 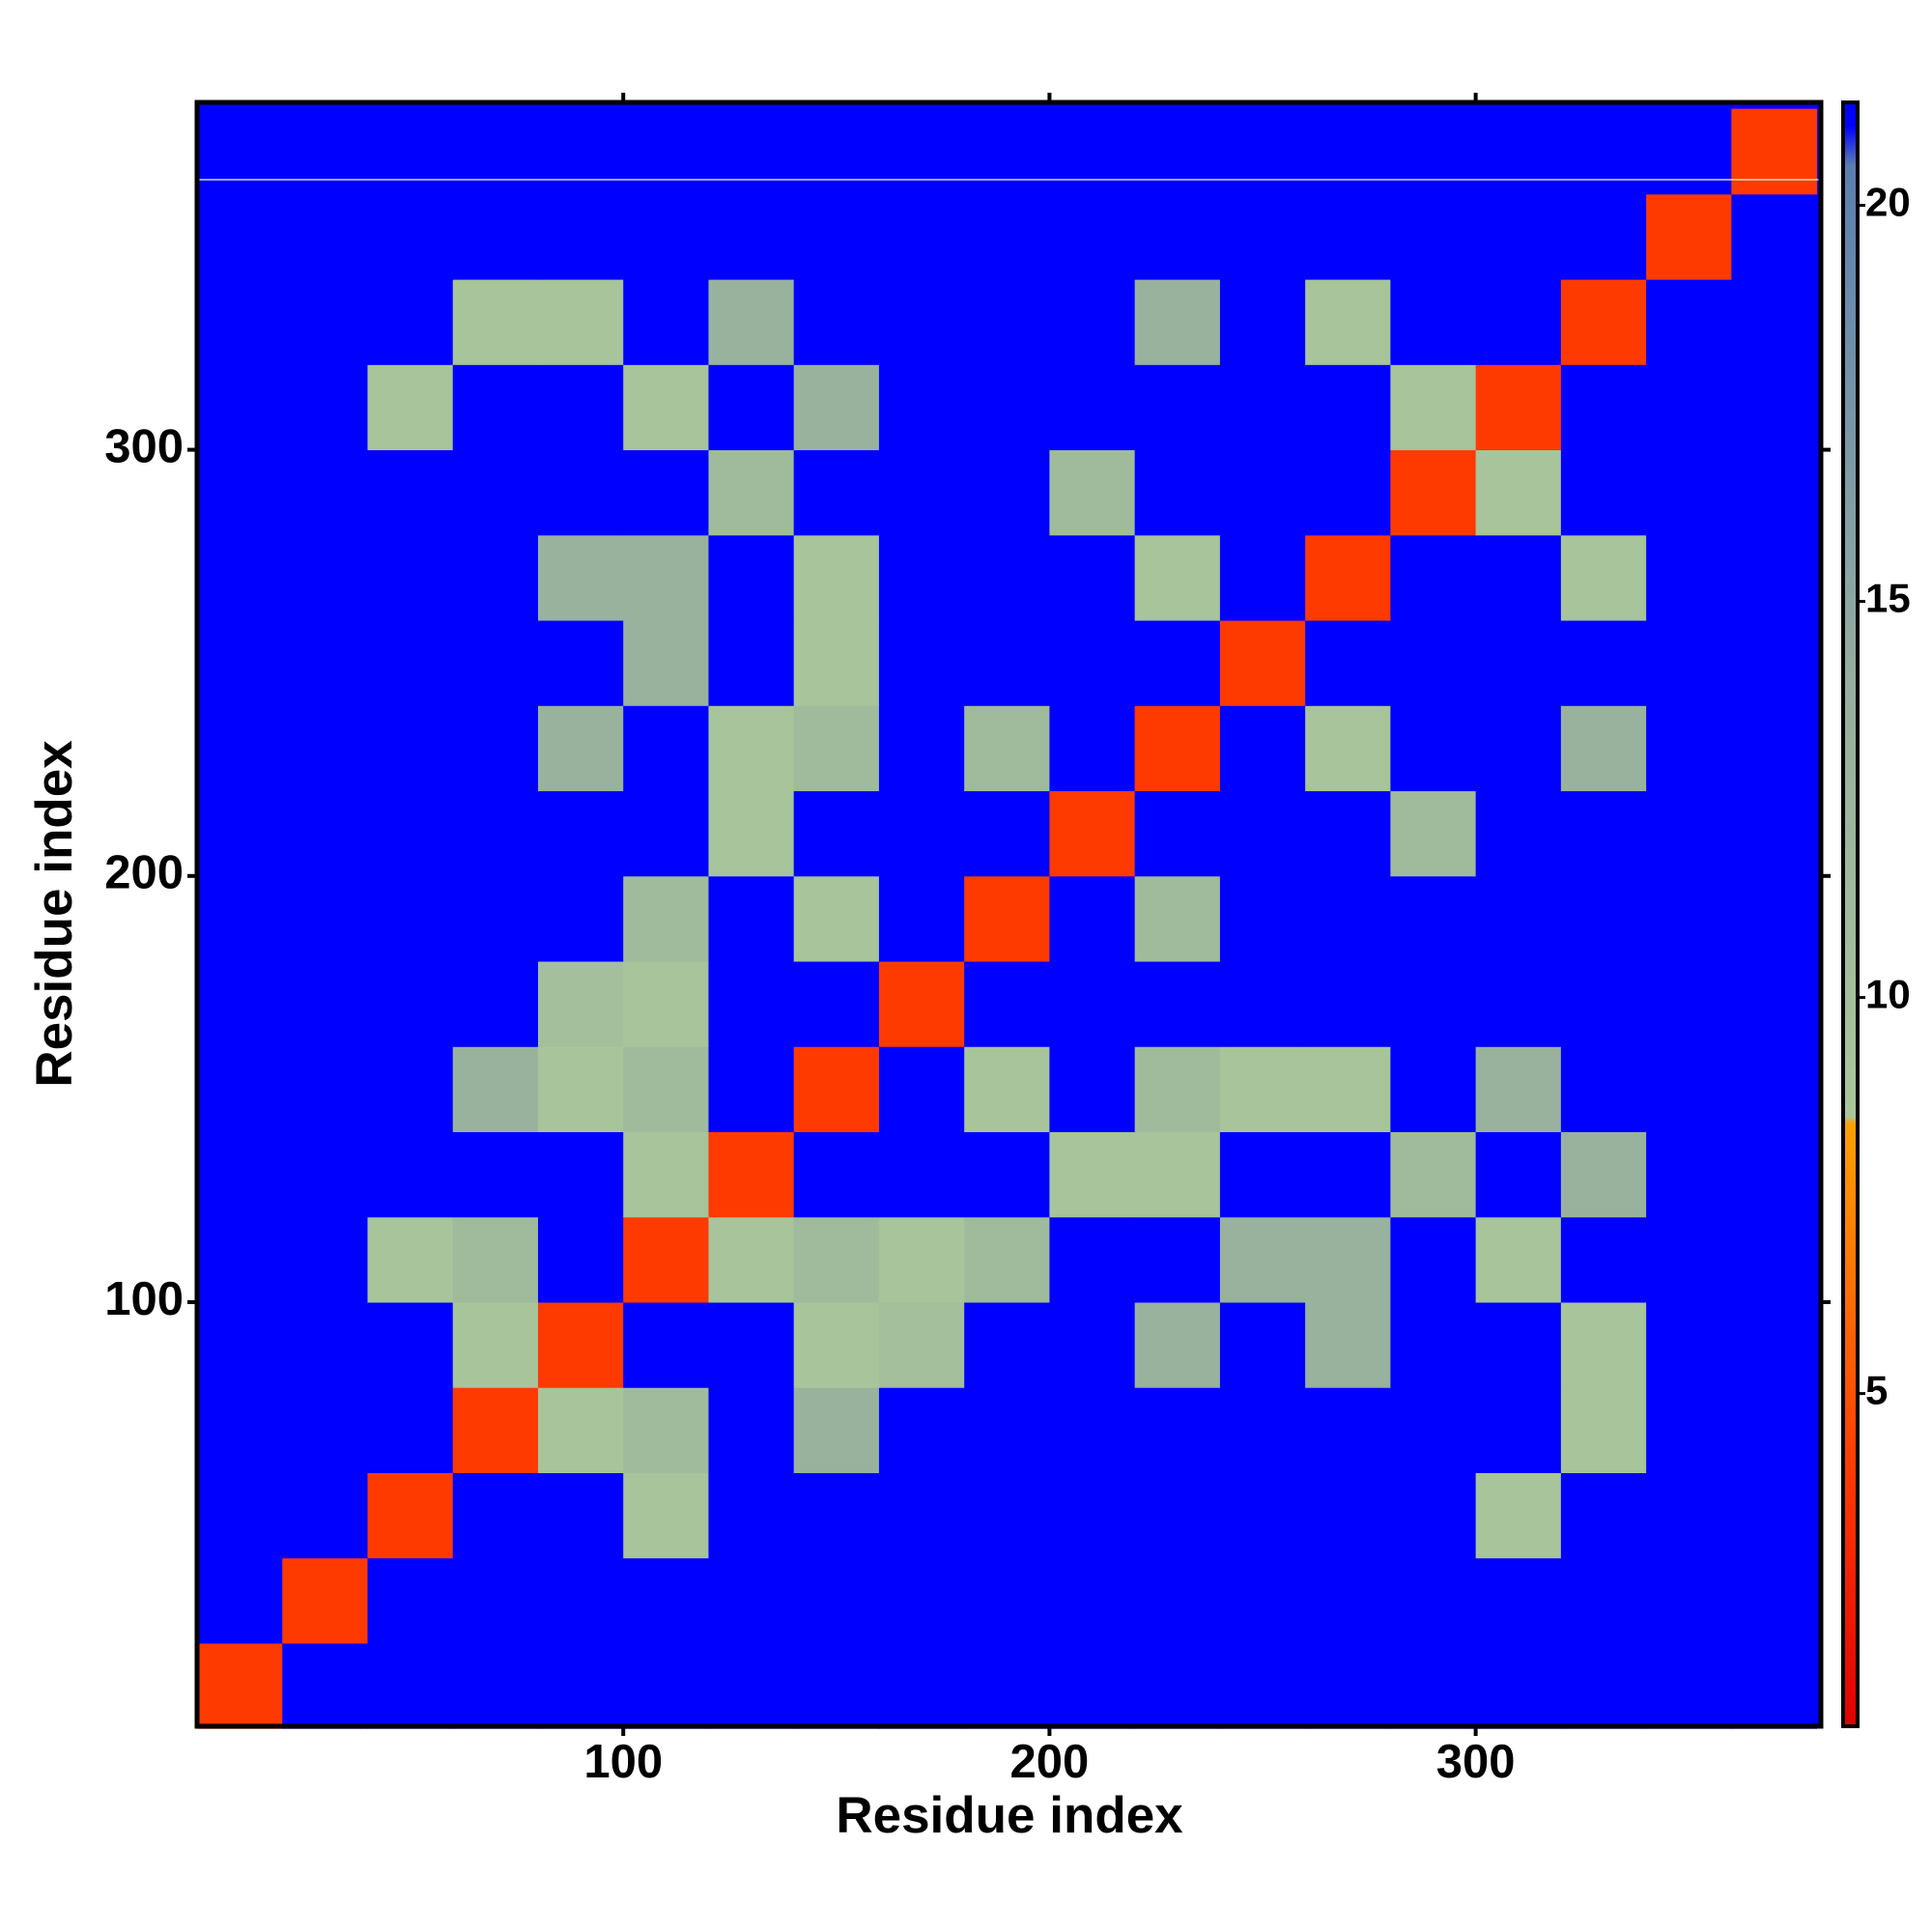 What do you see at coordinates (54, 914) in the screenshot?
I see `y-axis-title: Residue index` at bounding box center [54, 914].